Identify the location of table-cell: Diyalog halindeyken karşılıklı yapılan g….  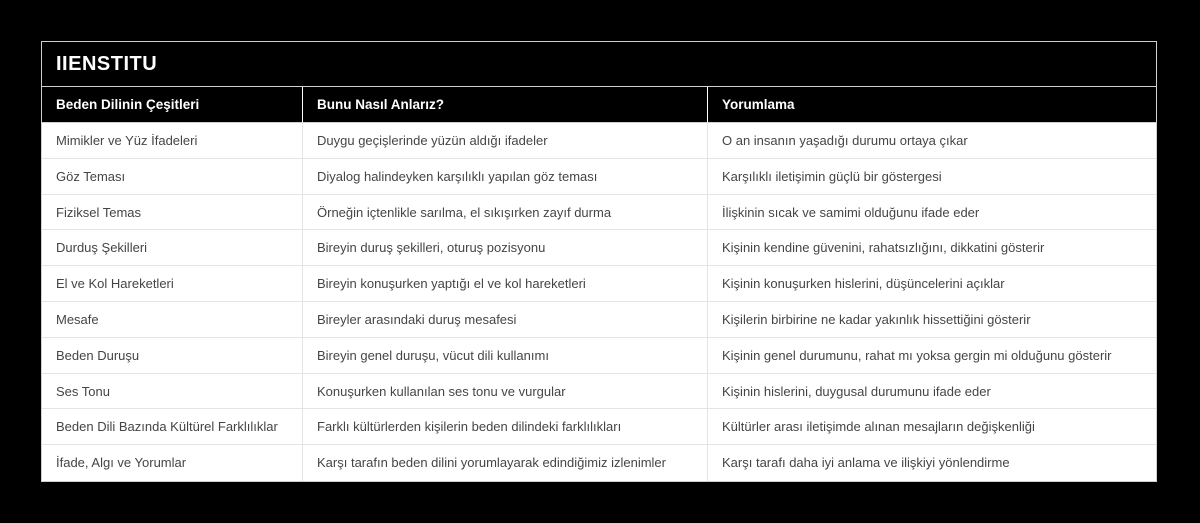
(505, 176).